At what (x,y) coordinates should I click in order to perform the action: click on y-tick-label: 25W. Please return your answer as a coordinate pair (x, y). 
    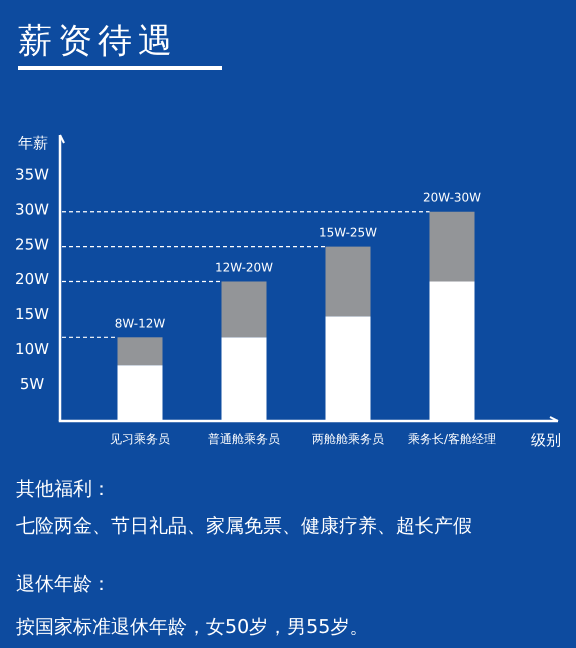
    Looking at the image, I should click on (32, 244).